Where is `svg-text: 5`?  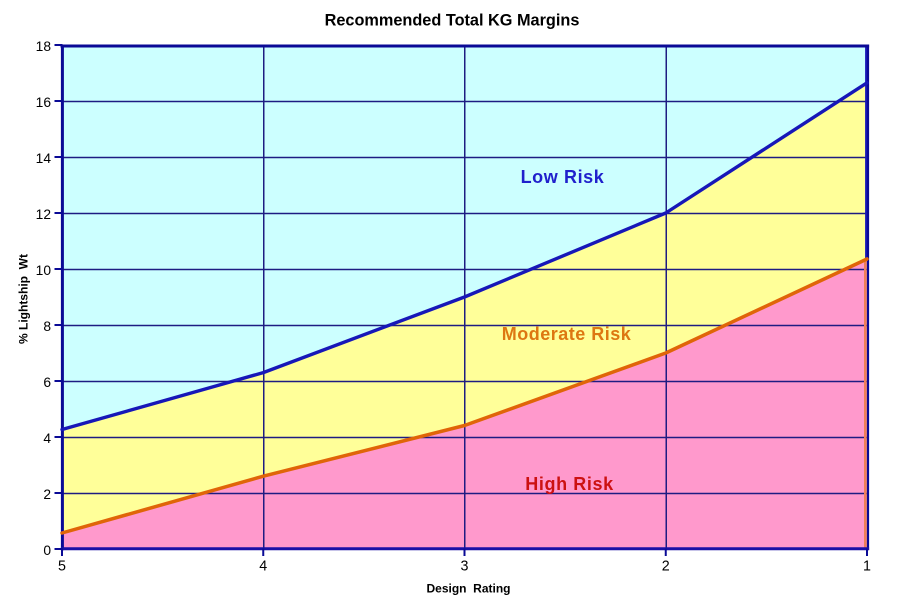
svg-text: 5 is located at coordinates (62, 567).